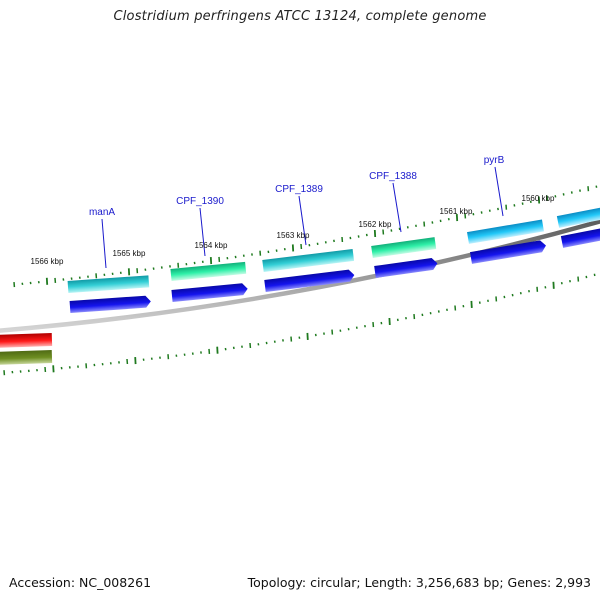  Describe the element at coordinates (26, 357) in the screenshot. I see `feature-olive-left` at that location.